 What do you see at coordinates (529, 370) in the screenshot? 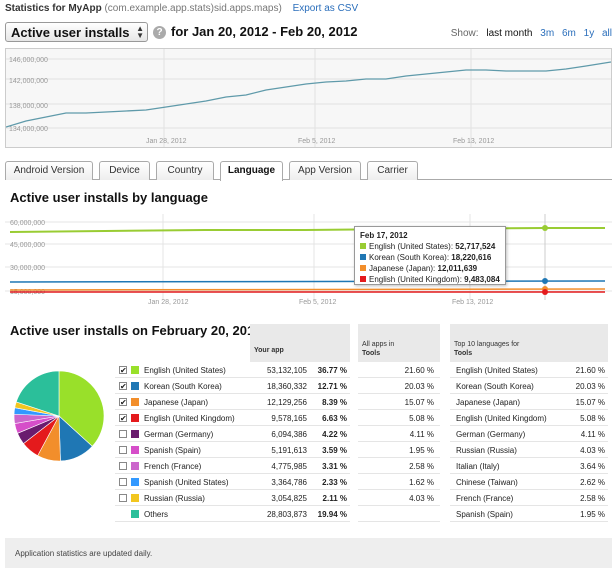
I see `top10-row: English (United States) 21.60 %` at bounding box center [529, 370].